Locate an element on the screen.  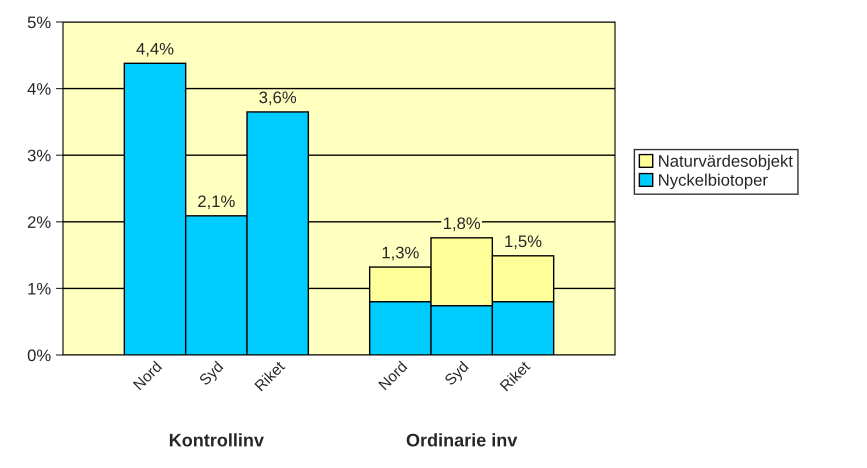
y-tick-label: 1% is located at coordinates (39, 288).